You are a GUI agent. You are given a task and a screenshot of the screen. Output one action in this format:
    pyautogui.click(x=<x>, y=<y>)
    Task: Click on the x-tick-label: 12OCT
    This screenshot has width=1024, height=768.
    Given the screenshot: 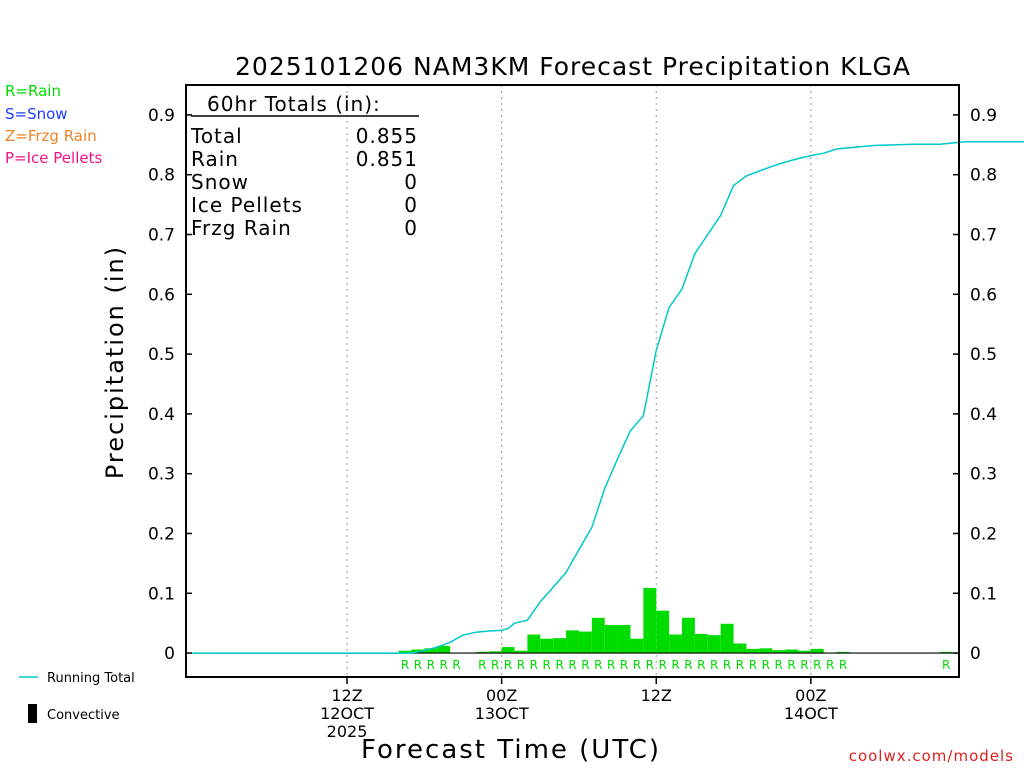 What is the action you would take?
    pyautogui.click(x=347, y=713)
    